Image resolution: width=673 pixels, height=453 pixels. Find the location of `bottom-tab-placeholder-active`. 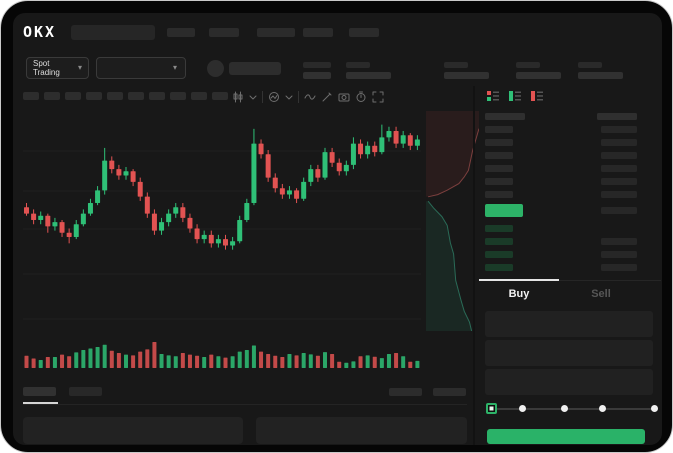

bottom-tab-placeholder-active is located at coordinates (39, 391).